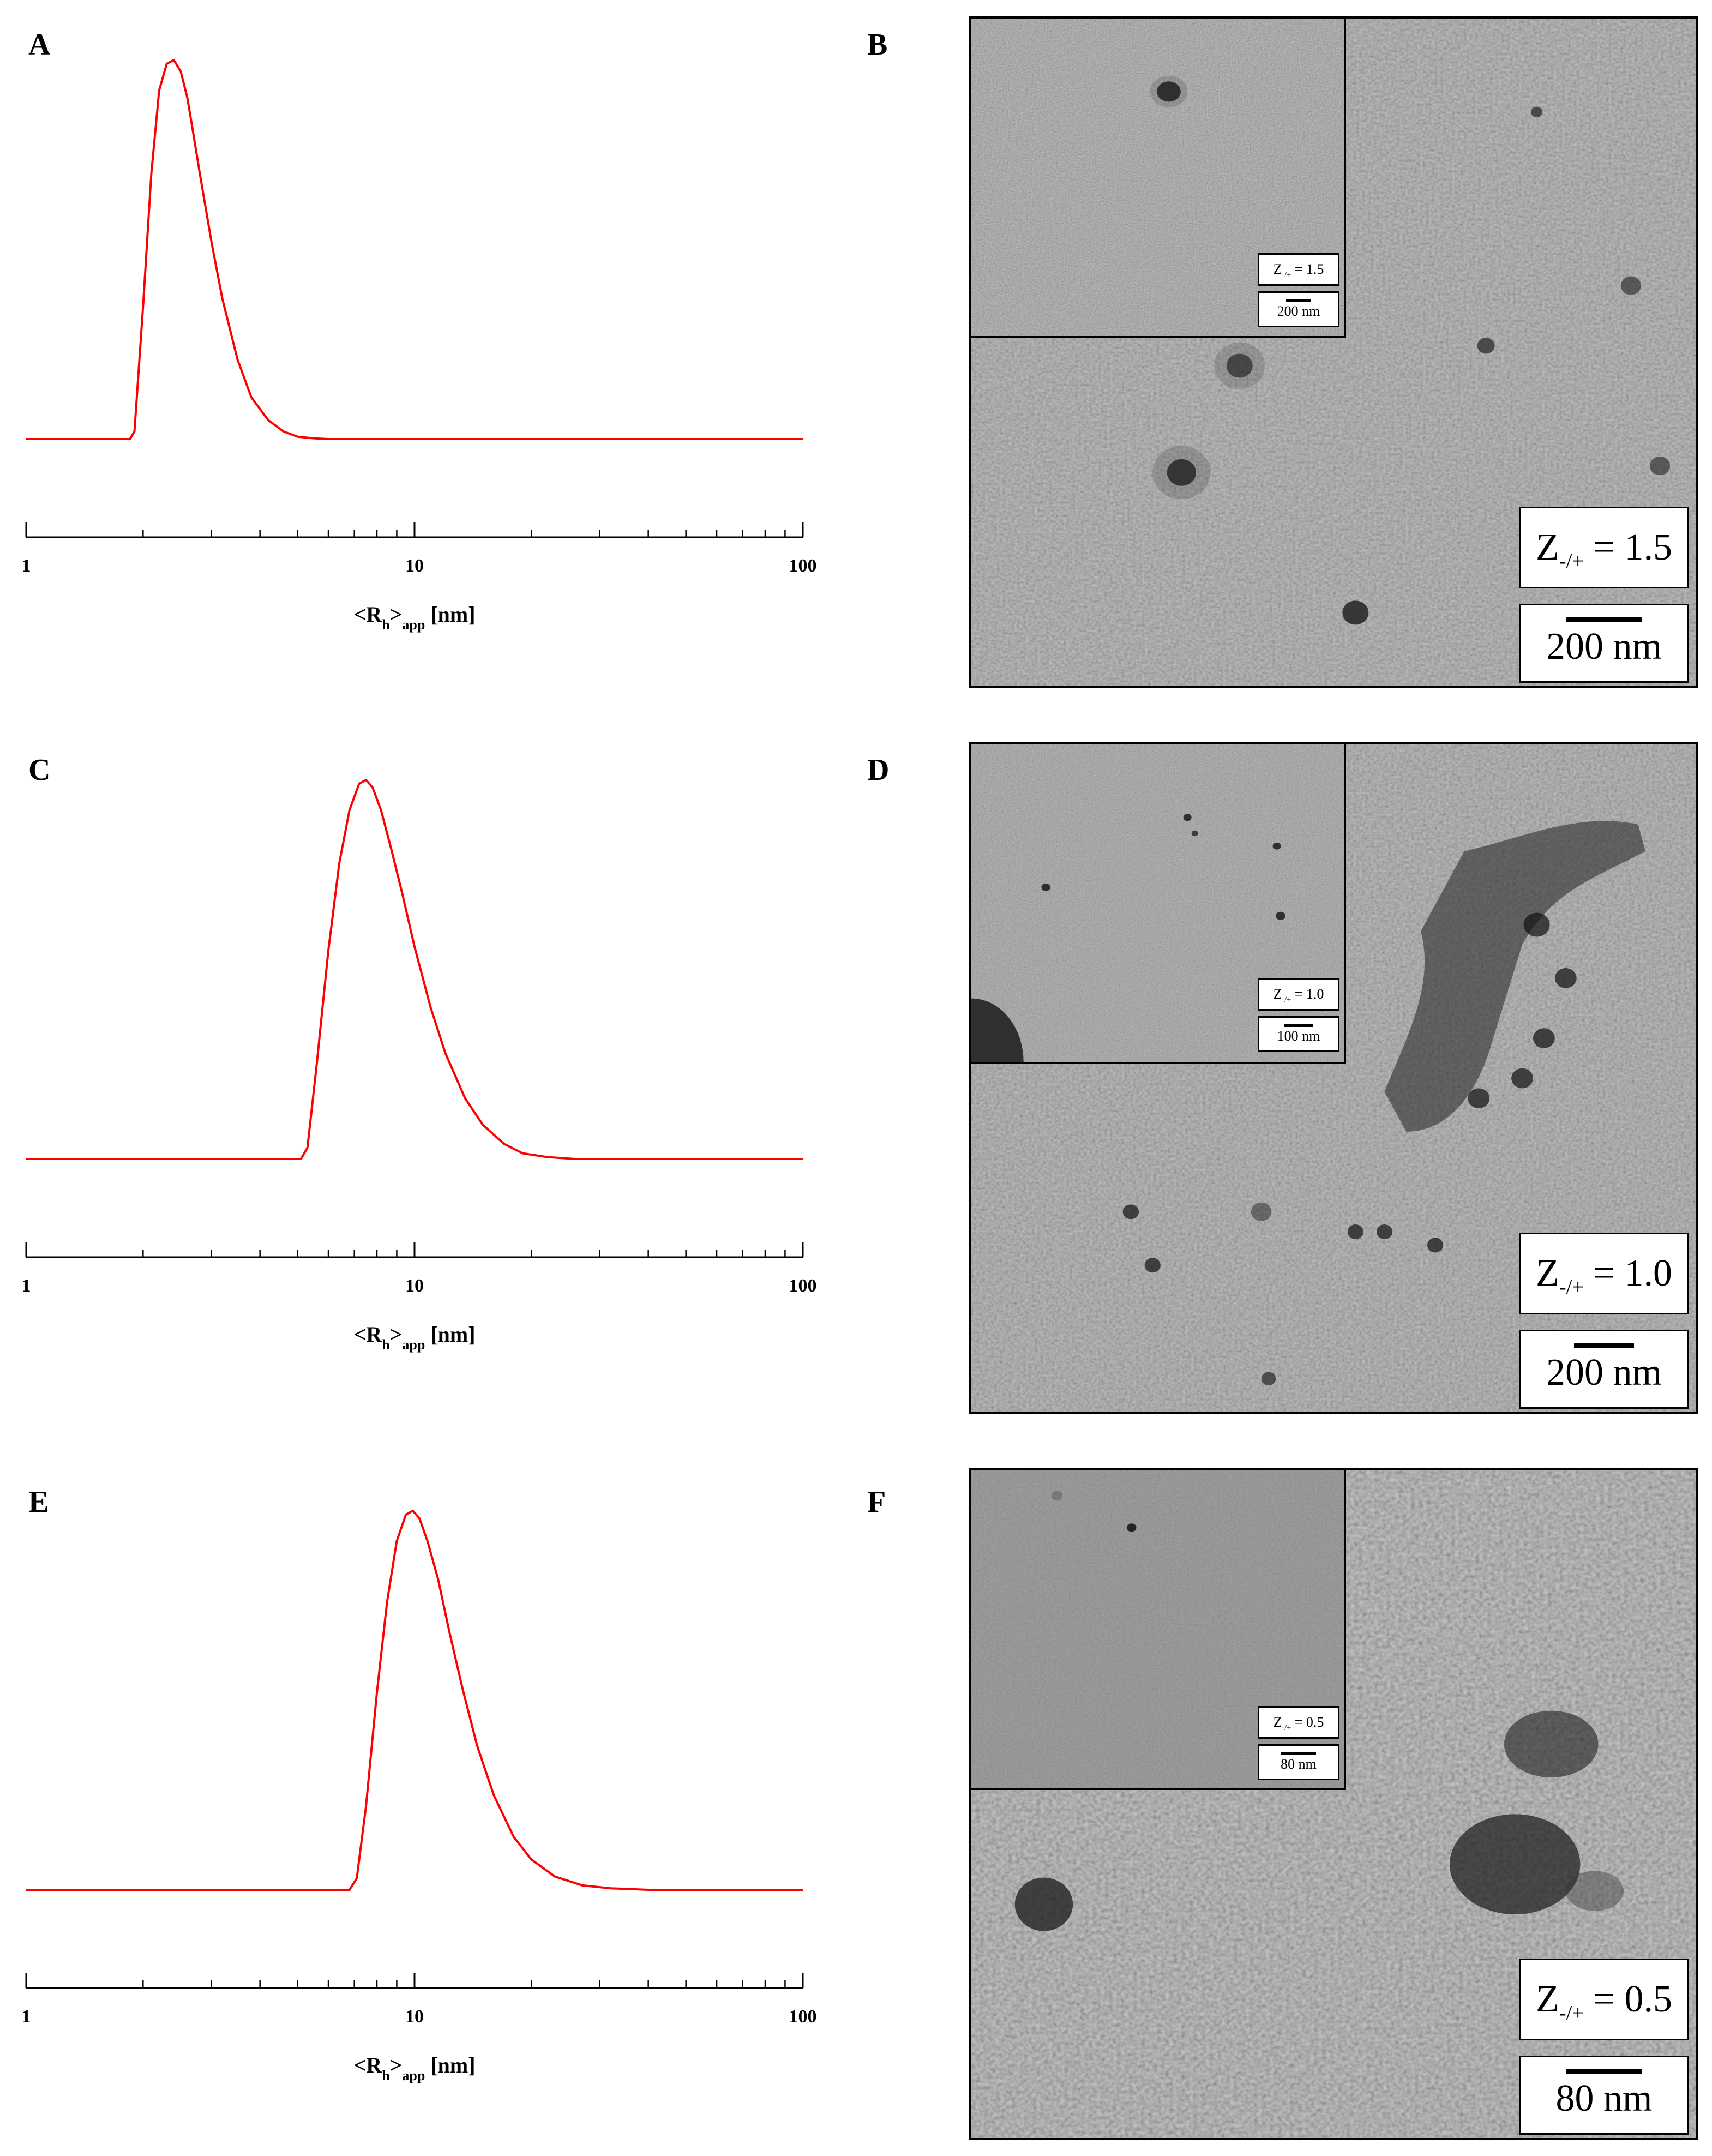  What do you see at coordinates (38, 1502) in the screenshot?
I see `panel-letter-e: E` at bounding box center [38, 1502].